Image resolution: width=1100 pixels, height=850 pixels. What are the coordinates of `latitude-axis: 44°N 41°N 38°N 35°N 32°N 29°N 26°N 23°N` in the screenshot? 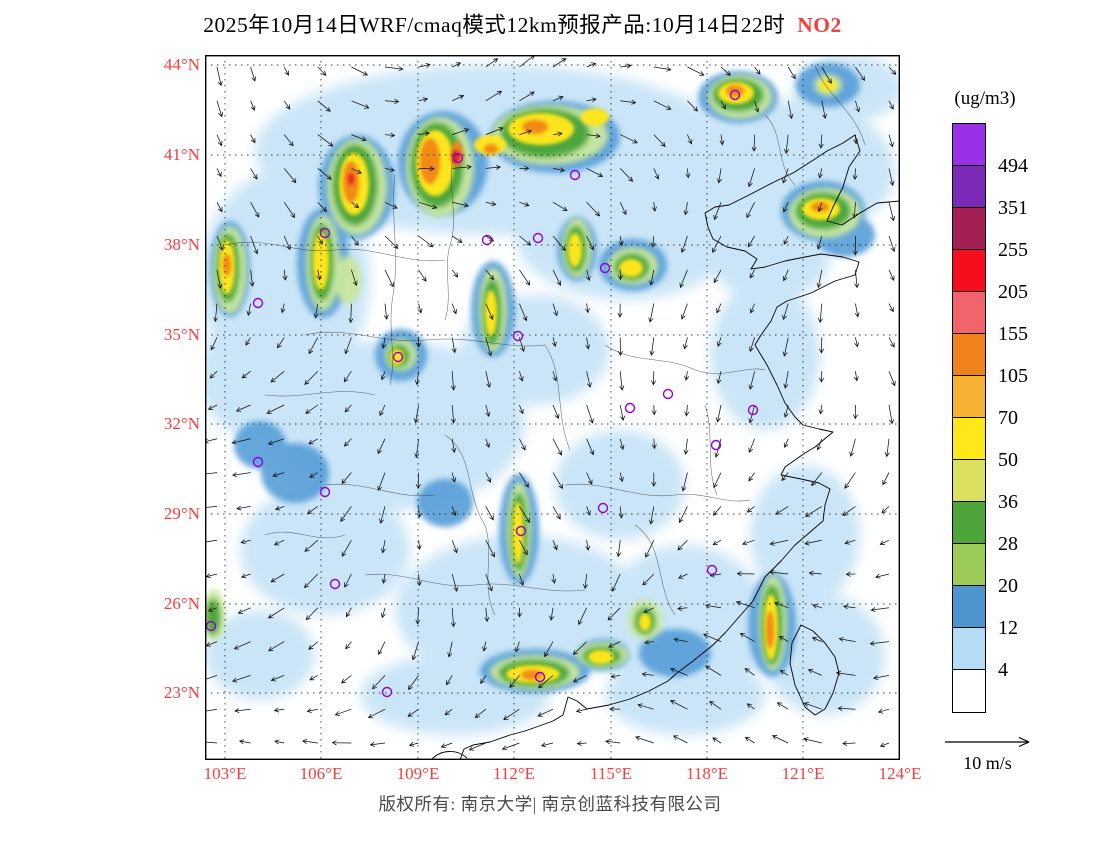 It's located at (169, 407).